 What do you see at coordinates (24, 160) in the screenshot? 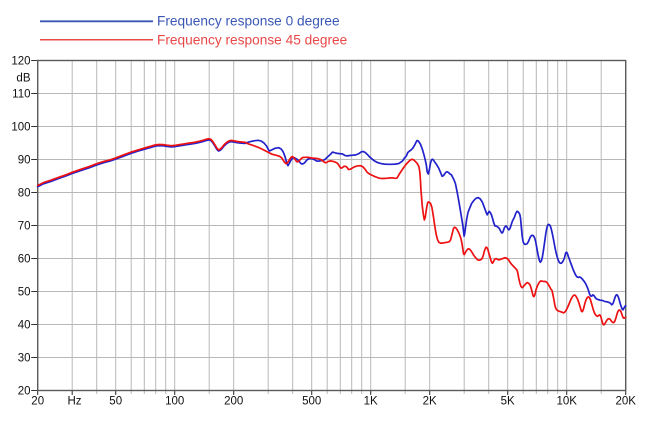
I see `svg-text: 90` at bounding box center [24, 160].